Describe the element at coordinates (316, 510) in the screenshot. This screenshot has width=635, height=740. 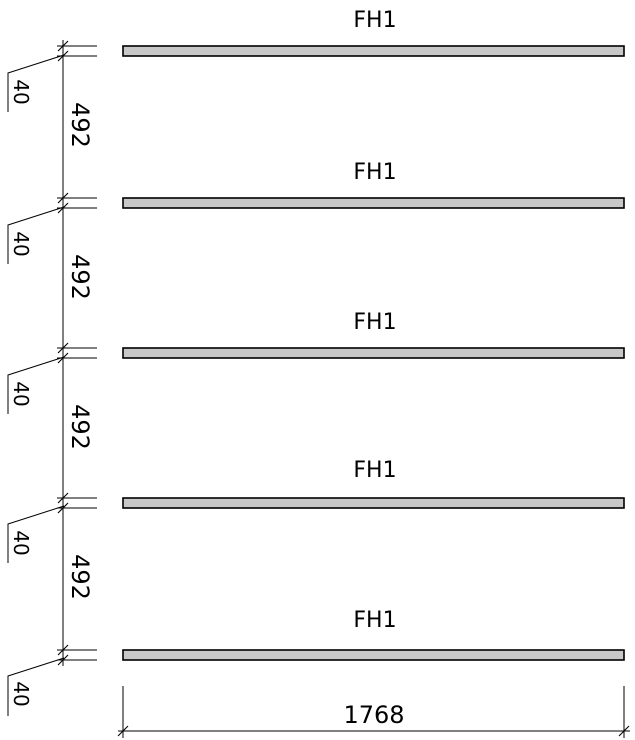
I see `member-4: FH1 40` at that location.